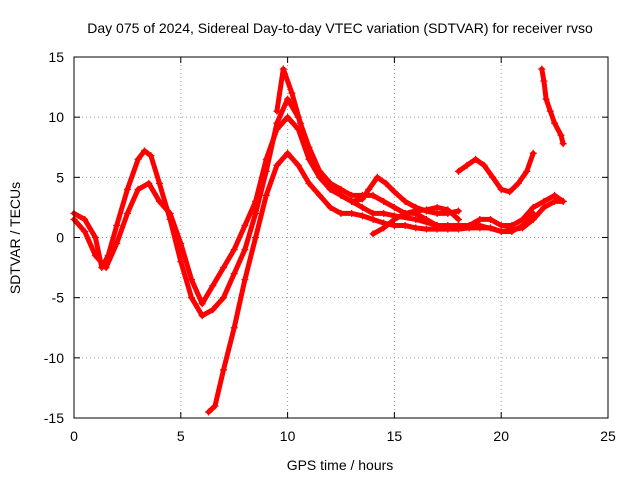 This screenshot has height=480, width=640. What do you see at coordinates (58, 298) in the screenshot?
I see `y-tick-label: -5` at bounding box center [58, 298].